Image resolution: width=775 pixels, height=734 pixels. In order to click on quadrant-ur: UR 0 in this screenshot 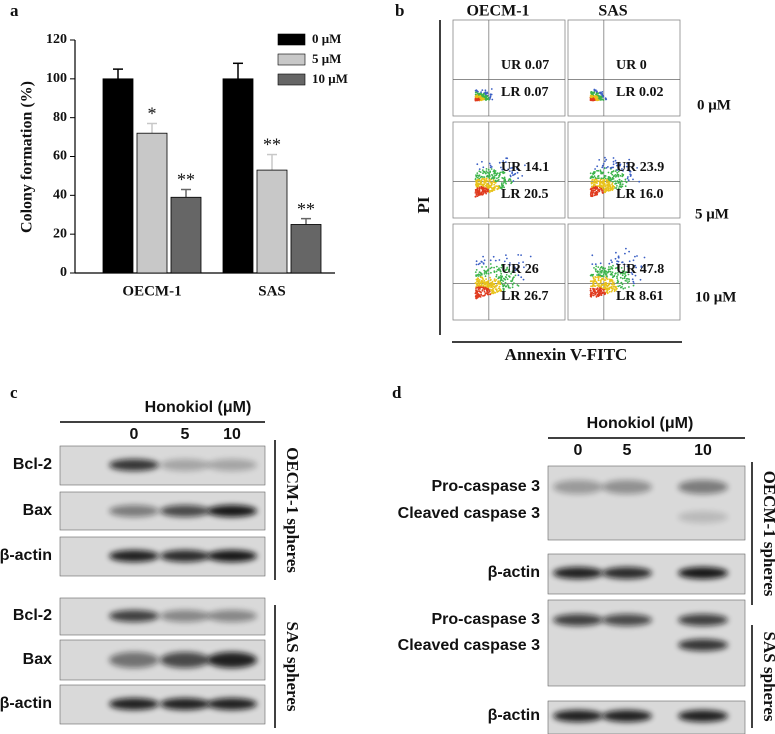, I will do `click(631, 65)`.